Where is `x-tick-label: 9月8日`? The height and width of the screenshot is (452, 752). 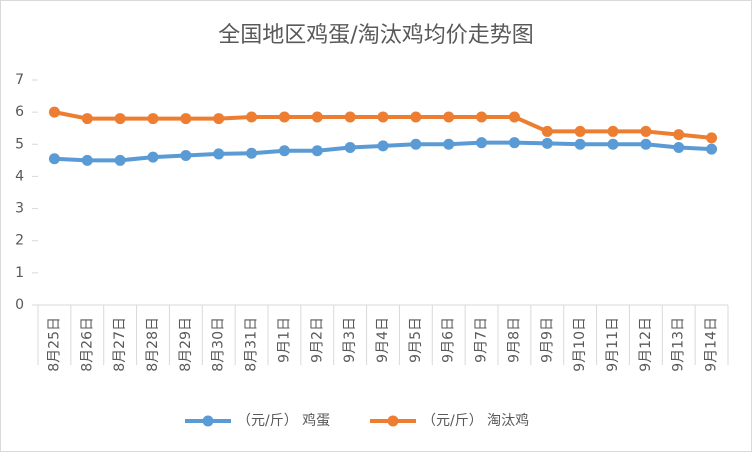 x-tick-label: 9月8日 is located at coordinates (514, 340).